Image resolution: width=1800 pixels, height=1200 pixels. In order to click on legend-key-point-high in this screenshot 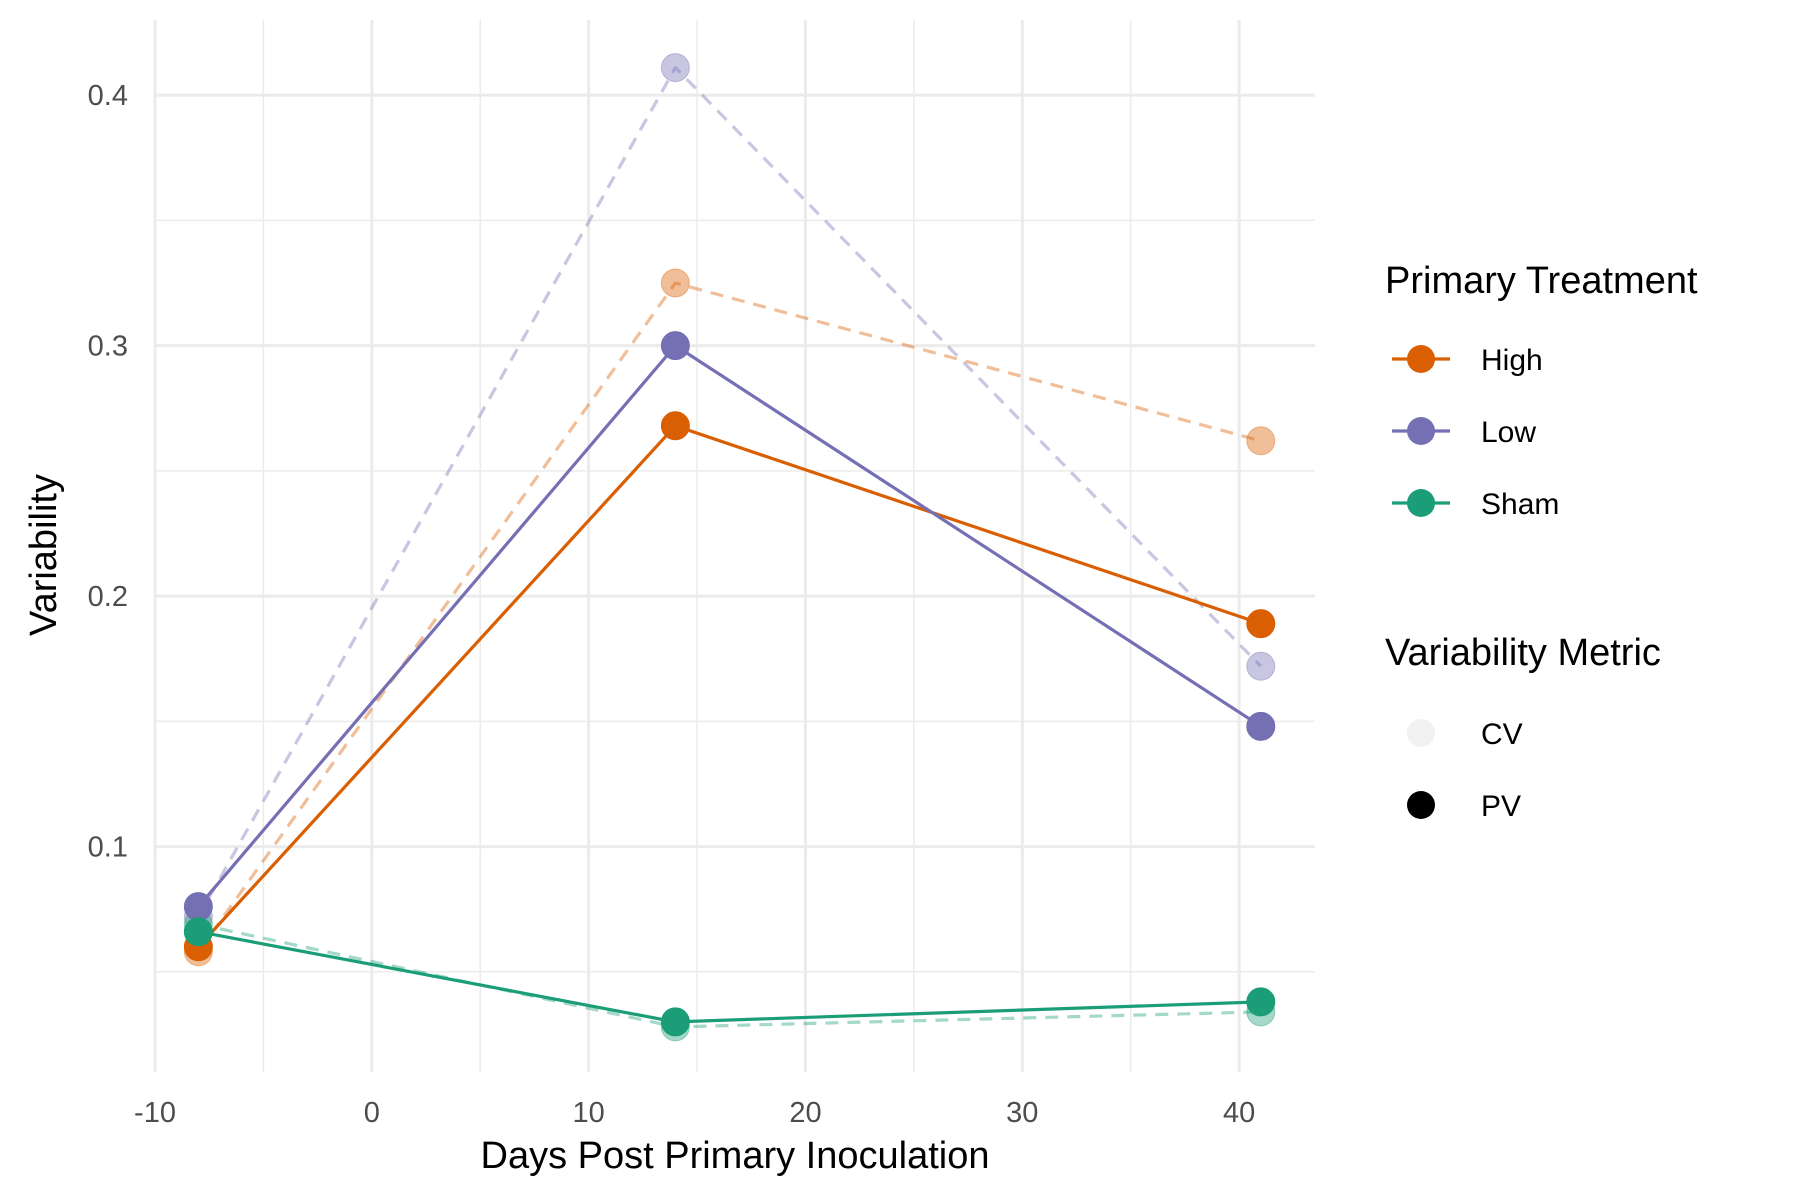, I will do `click(1421, 359)`.